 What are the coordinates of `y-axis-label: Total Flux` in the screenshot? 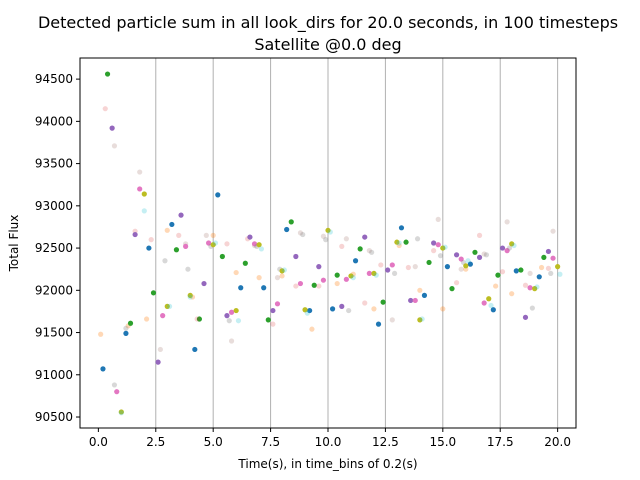 It's located at (14, 244).